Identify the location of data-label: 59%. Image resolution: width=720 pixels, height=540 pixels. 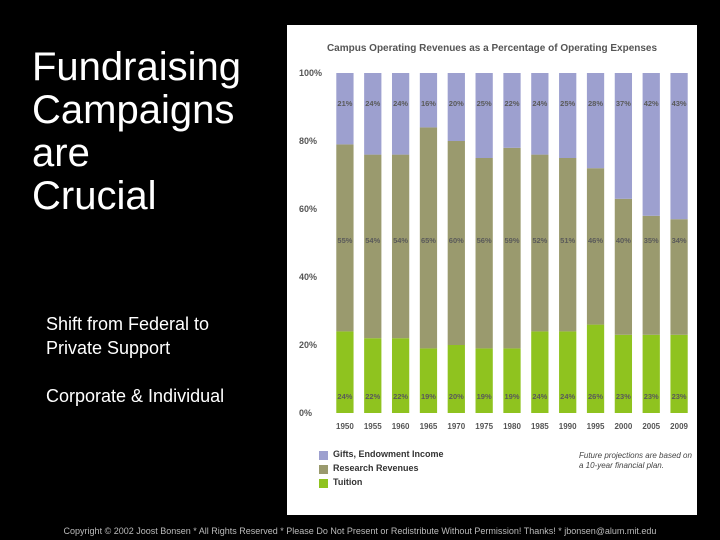
(511, 240).